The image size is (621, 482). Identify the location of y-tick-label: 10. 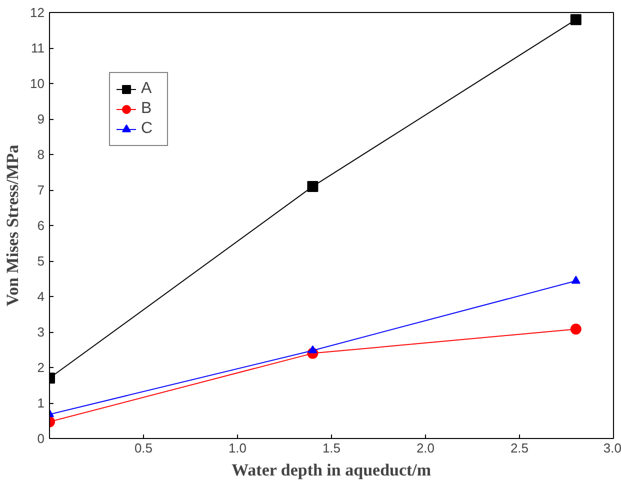
(37, 83).